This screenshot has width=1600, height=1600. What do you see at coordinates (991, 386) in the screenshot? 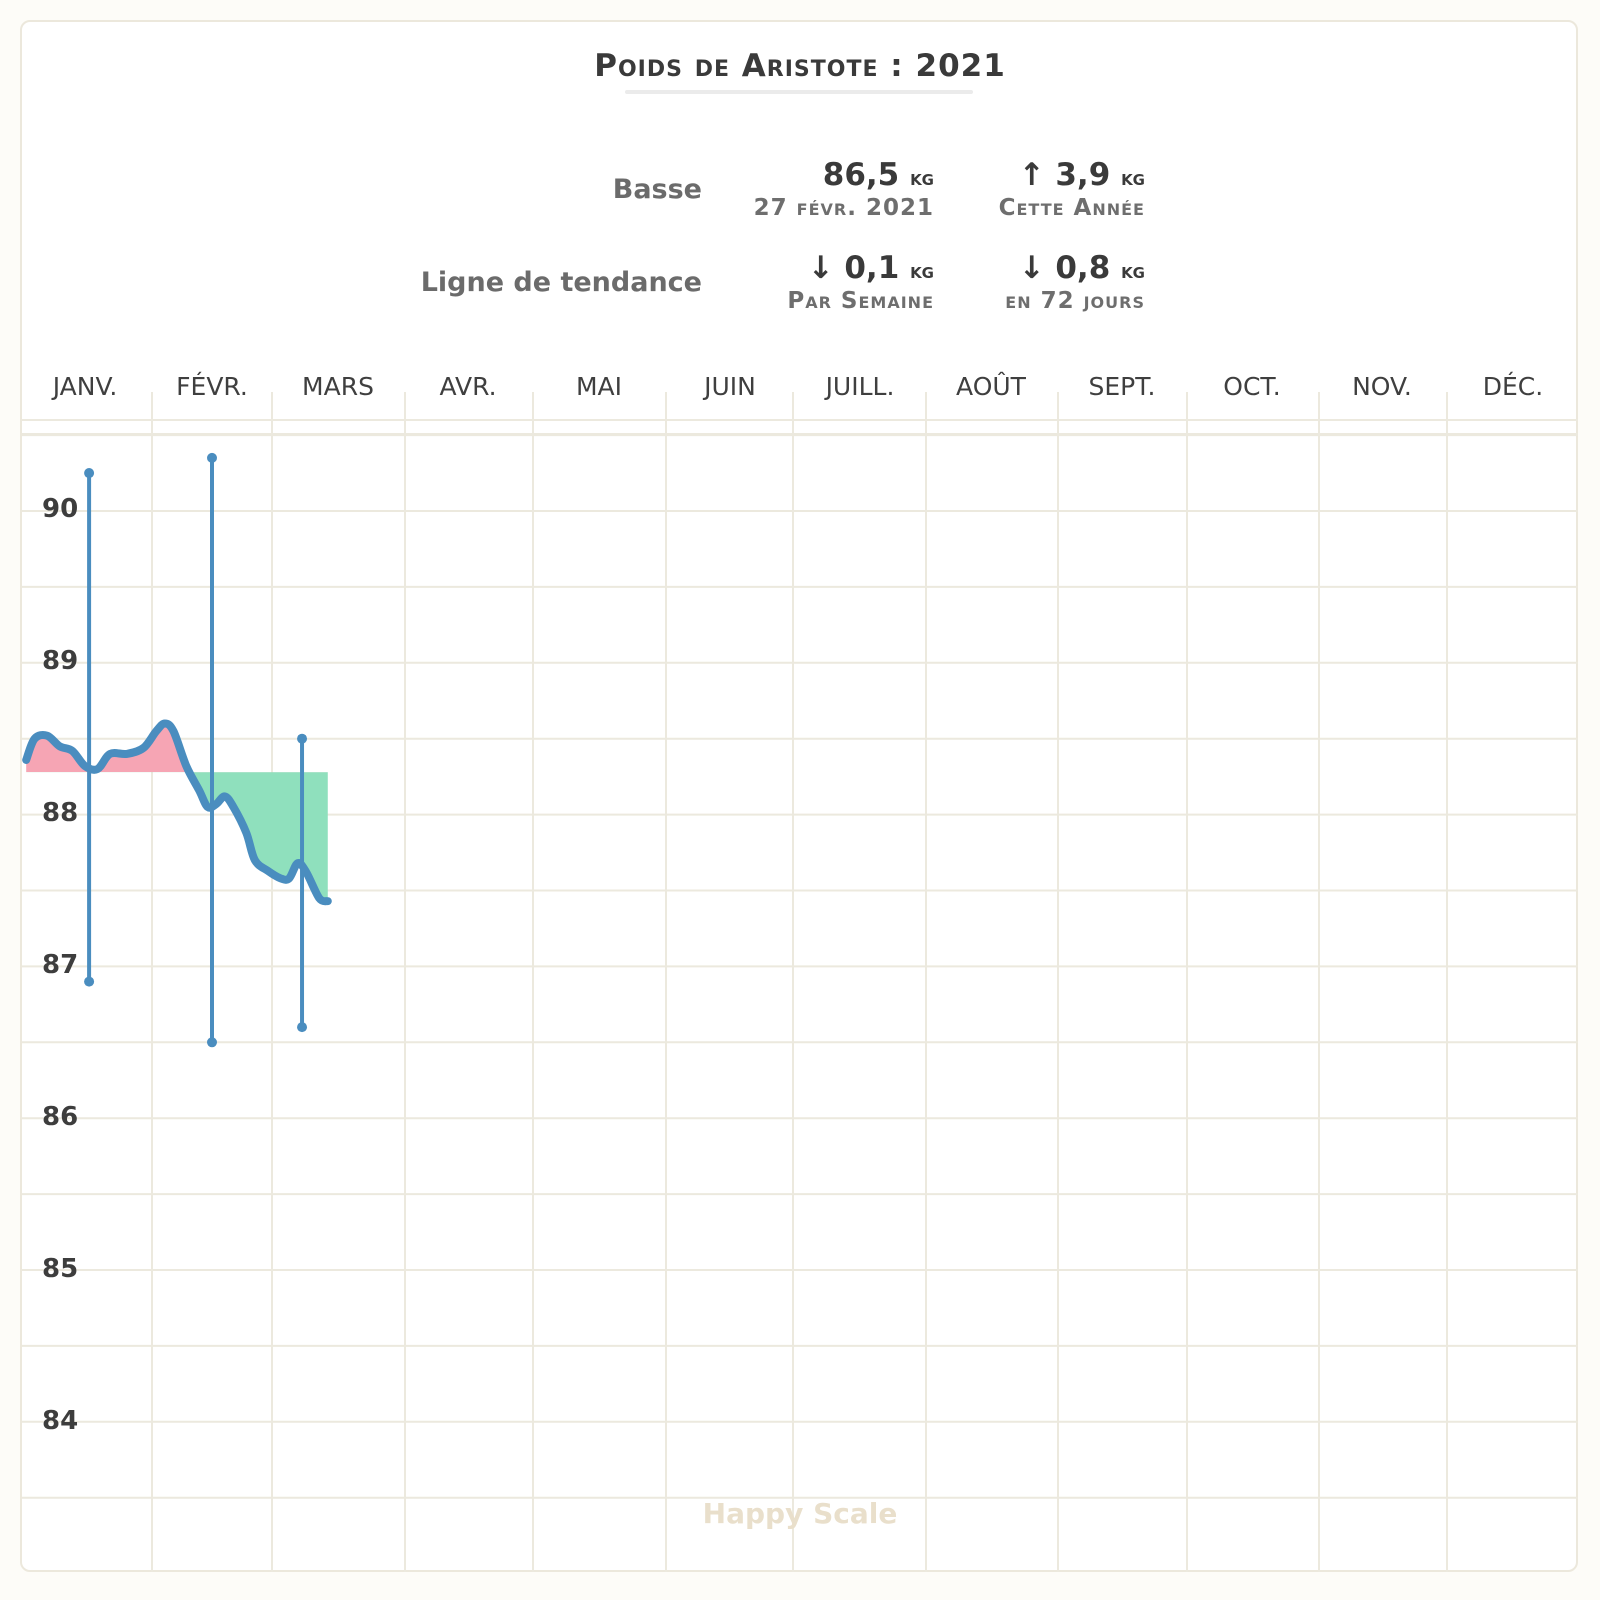
I see `month-label: AOÛT` at bounding box center [991, 386].